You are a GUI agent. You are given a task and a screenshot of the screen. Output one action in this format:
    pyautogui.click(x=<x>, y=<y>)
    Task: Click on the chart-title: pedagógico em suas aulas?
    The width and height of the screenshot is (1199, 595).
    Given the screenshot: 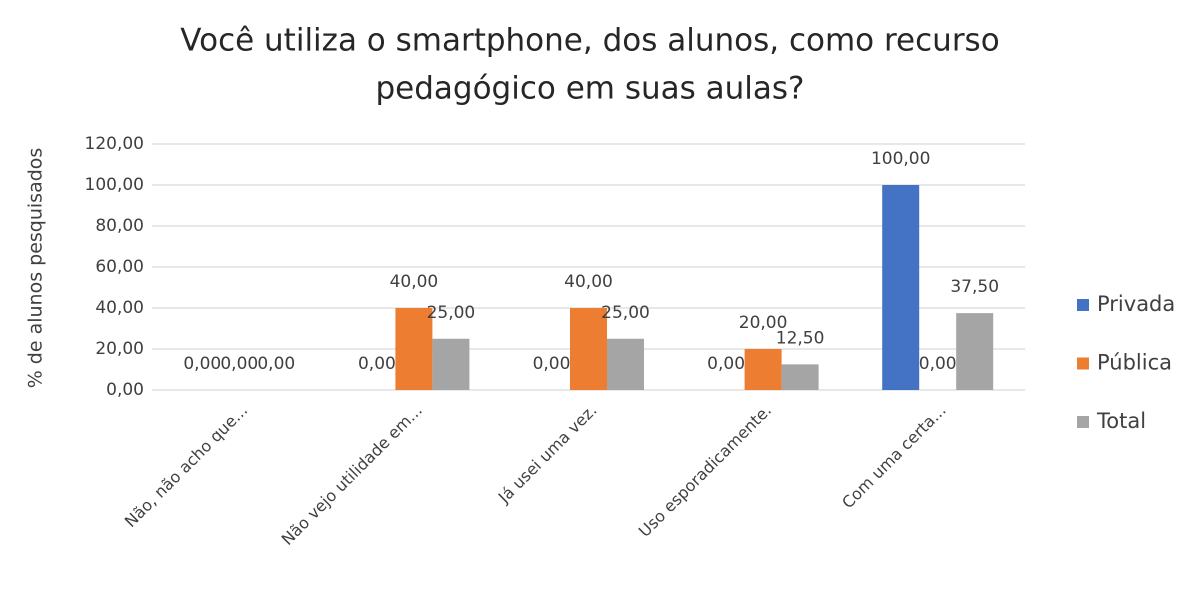 What is the action you would take?
    pyautogui.click(x=589, y=89)
    